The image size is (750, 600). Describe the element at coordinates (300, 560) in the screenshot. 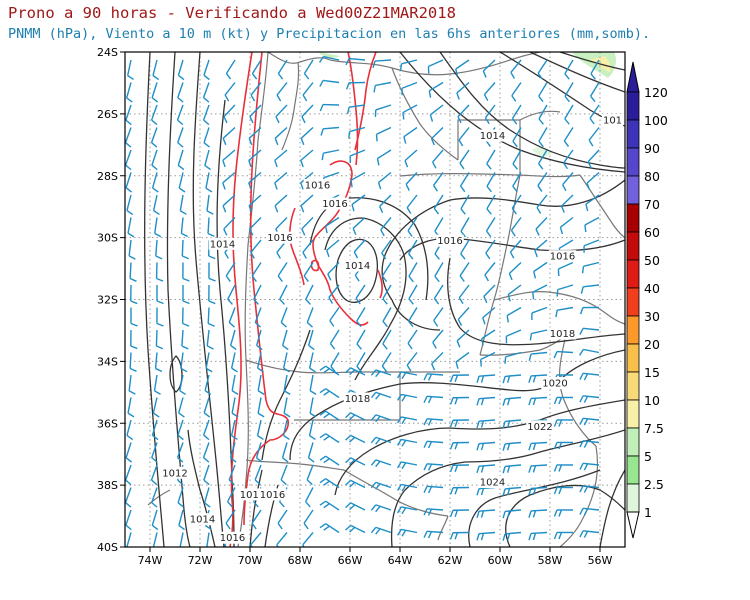

I see `lon-tick-label: 68W` at that location.